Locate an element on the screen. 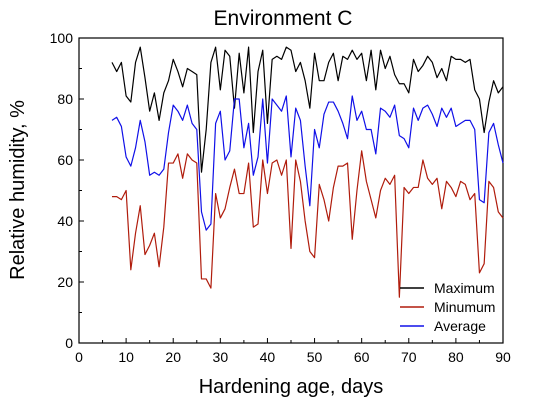 The height and width of the screenshot is (406, 550). x-tick-label: 70 is located at coordinates (409, 357).